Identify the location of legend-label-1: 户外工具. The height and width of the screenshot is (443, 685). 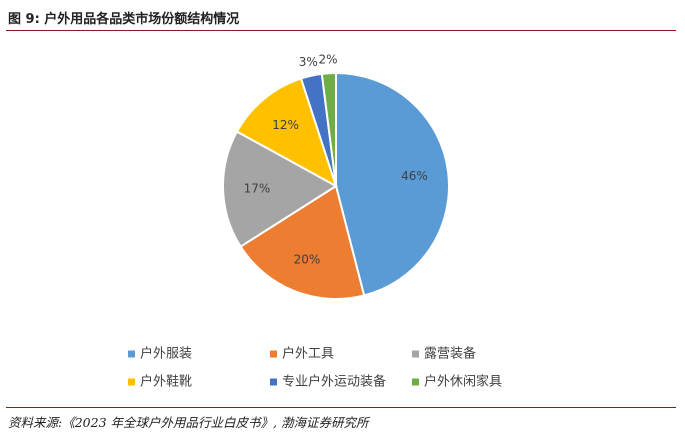
(308, 354).